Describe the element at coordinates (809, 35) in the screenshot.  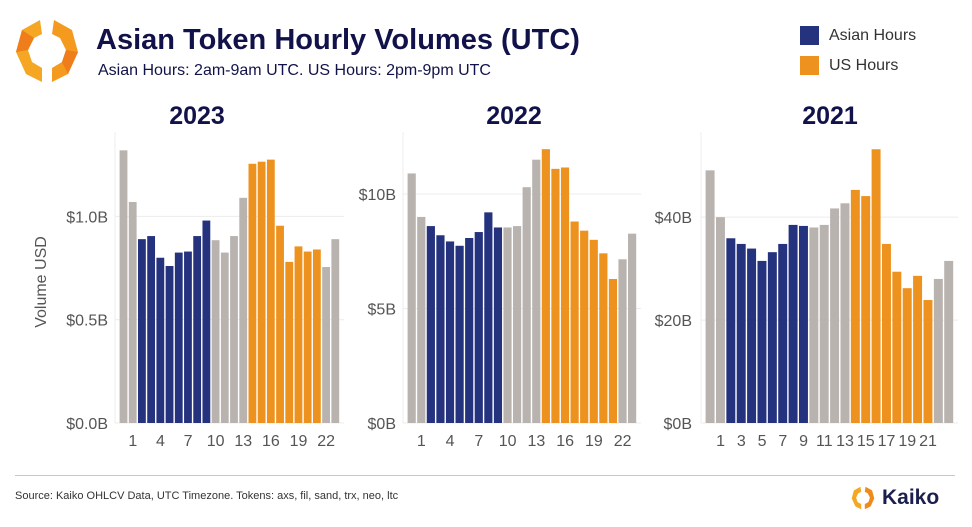
I see `legend-swatch-asian` at that location.